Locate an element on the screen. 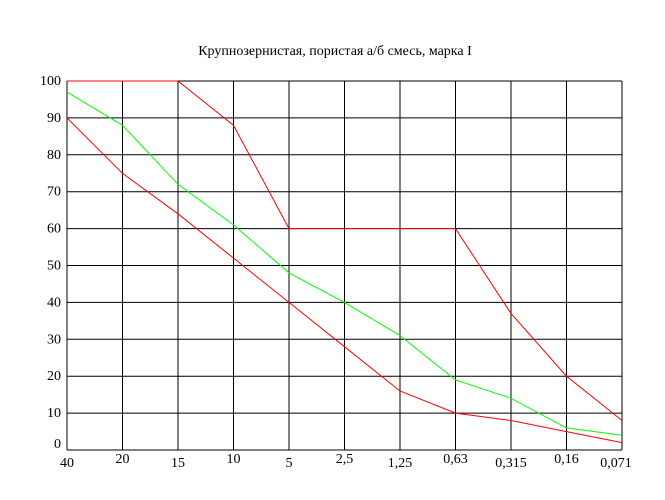 The image size is (665, 500). y-tick-label: 0 is located at coordinates (57, 444).